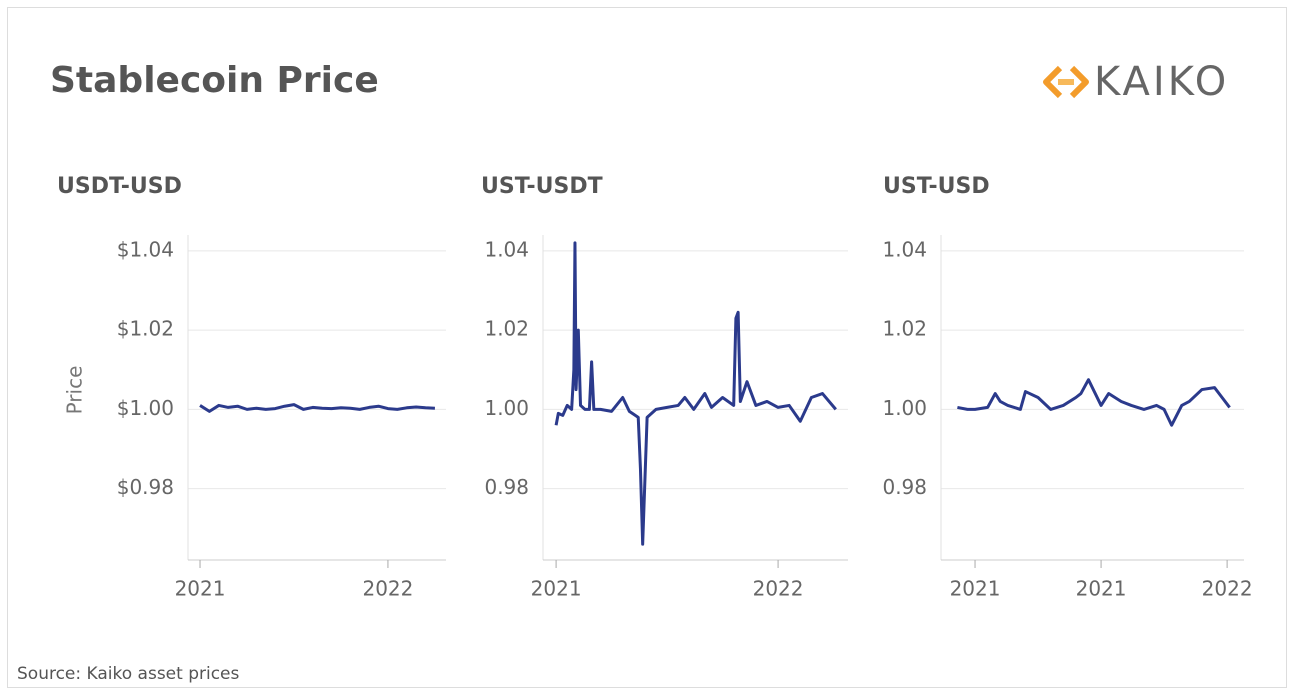  What do you see at coordinates (119, 186) in the screenshot?
I see `panel-title: USDT-USD` at bounding box center [119, 186].